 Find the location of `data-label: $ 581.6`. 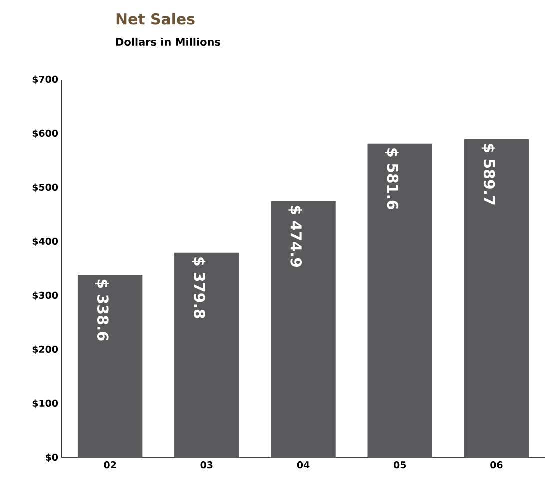

data-label: $ 581.6 is located at coordinates (392, 179).